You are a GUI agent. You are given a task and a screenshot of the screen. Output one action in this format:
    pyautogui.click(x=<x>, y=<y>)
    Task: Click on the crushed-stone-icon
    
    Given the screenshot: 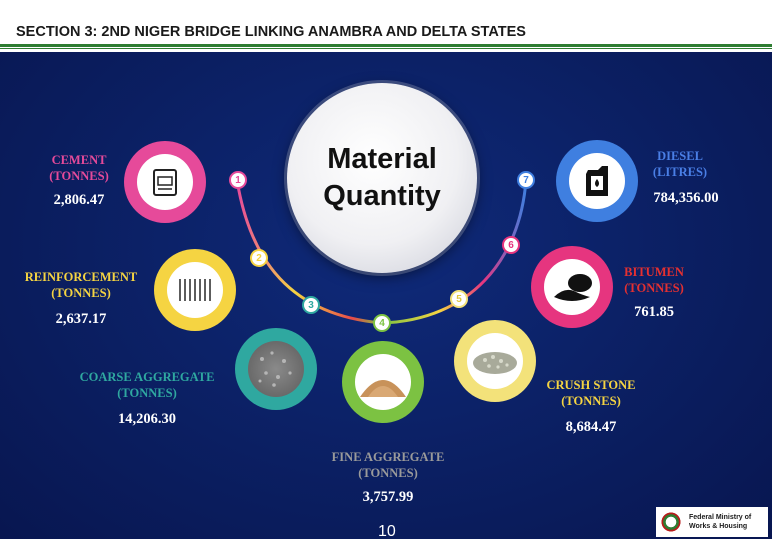 What is the action you would take?
    pyautogui.click(x=495, y=361)
    